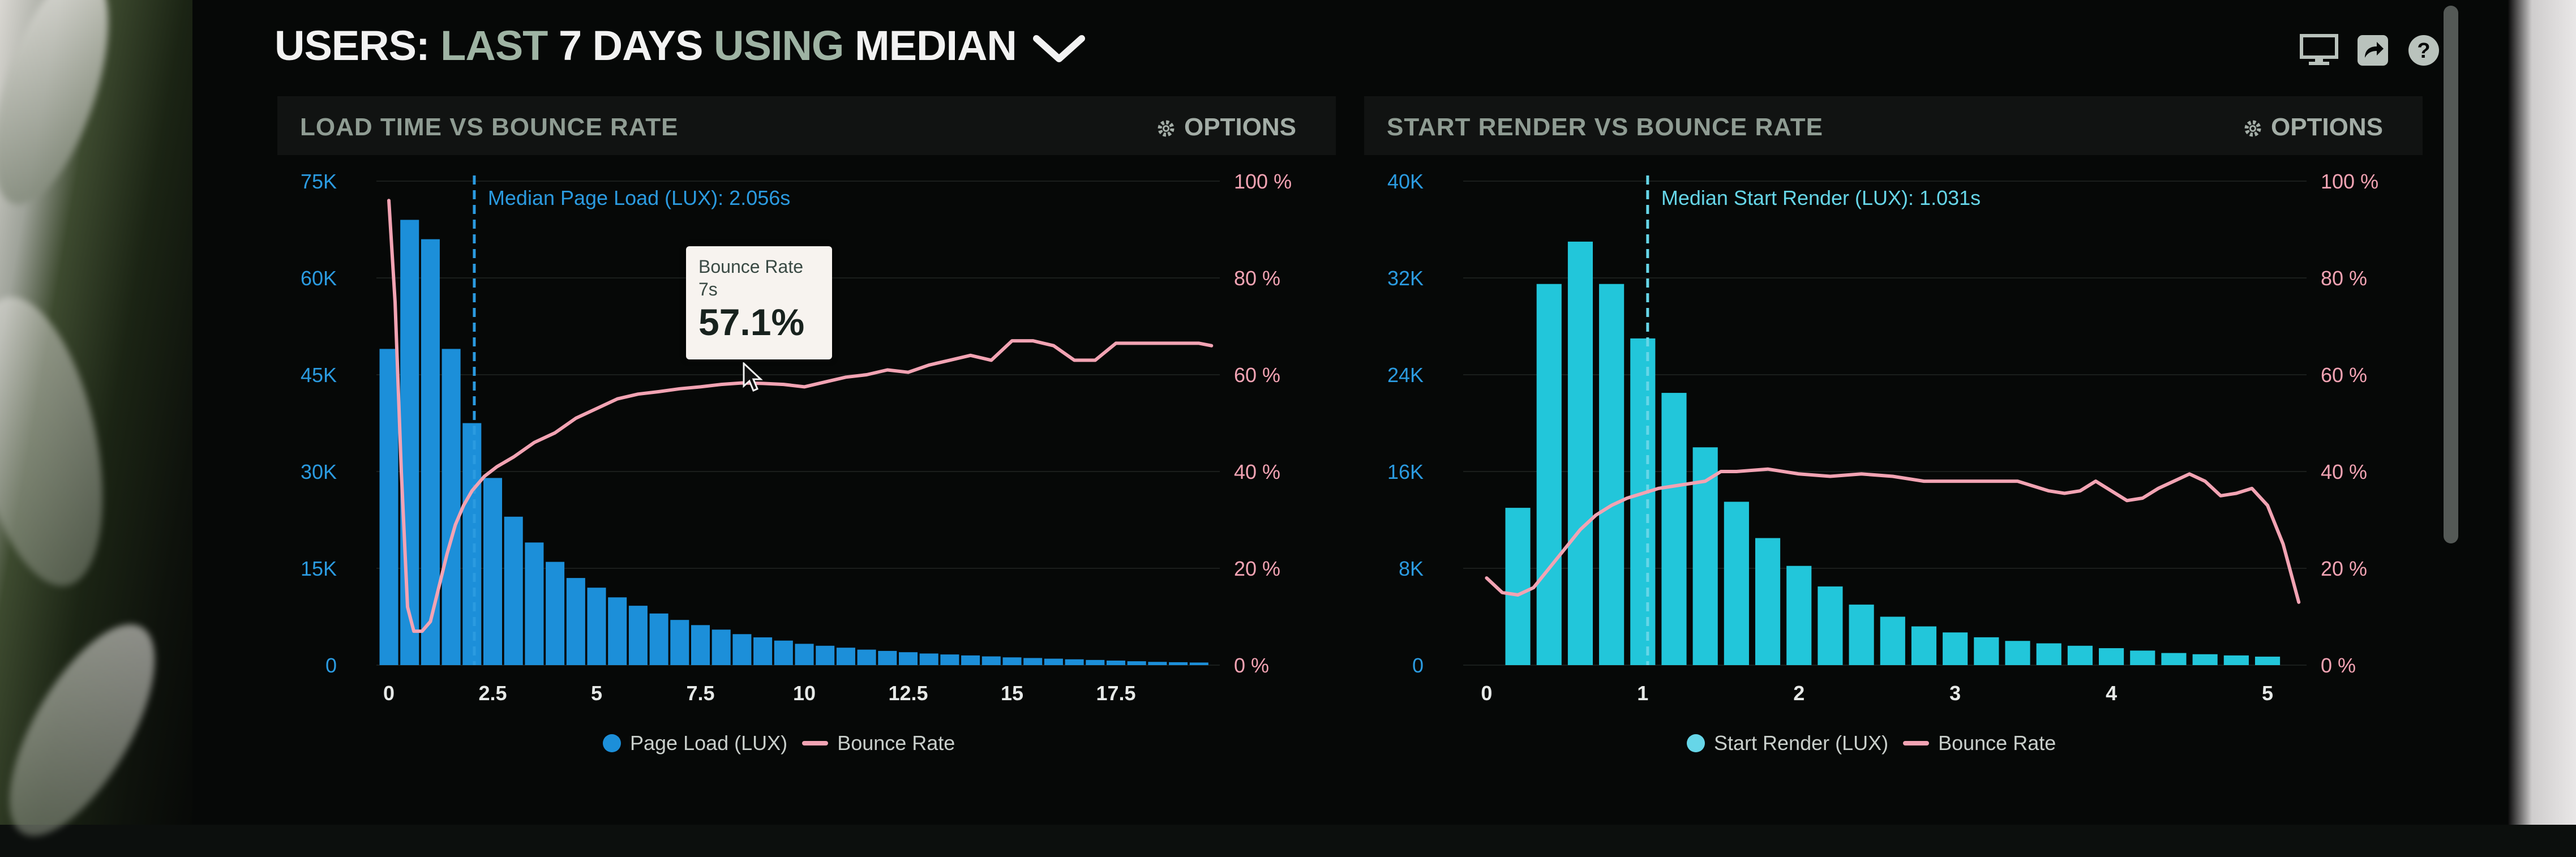 This screenshot has height=857, width=2576. What do you see at coordinates (319, 181) in the screenshot?
I see `y-tick-label: 75K` at bounding box center [319, 181].